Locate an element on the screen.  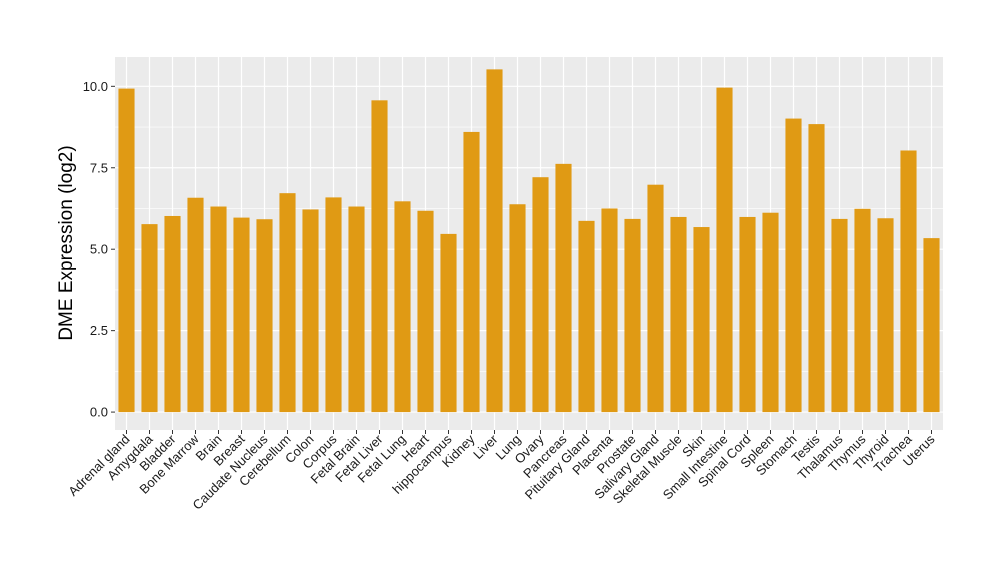
y-axis: 0.0 2.5 5.0 7.5 10.0 is located at coordinates (99, 249).